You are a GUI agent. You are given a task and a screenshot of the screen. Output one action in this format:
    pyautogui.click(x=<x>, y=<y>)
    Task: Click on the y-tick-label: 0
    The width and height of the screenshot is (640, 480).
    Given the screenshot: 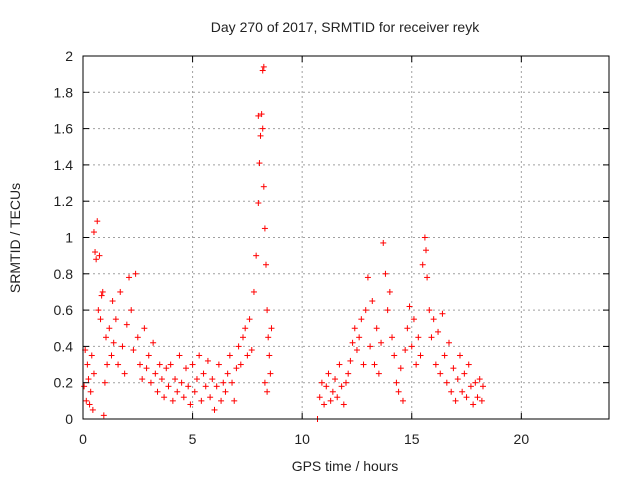 What is the action you would take?
    pyautogui.click(x=69, y=419)
    